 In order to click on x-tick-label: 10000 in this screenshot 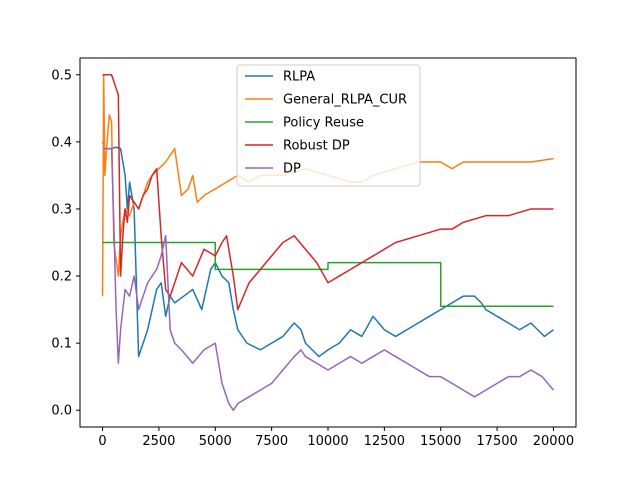, I will do `click(327, 441)`.